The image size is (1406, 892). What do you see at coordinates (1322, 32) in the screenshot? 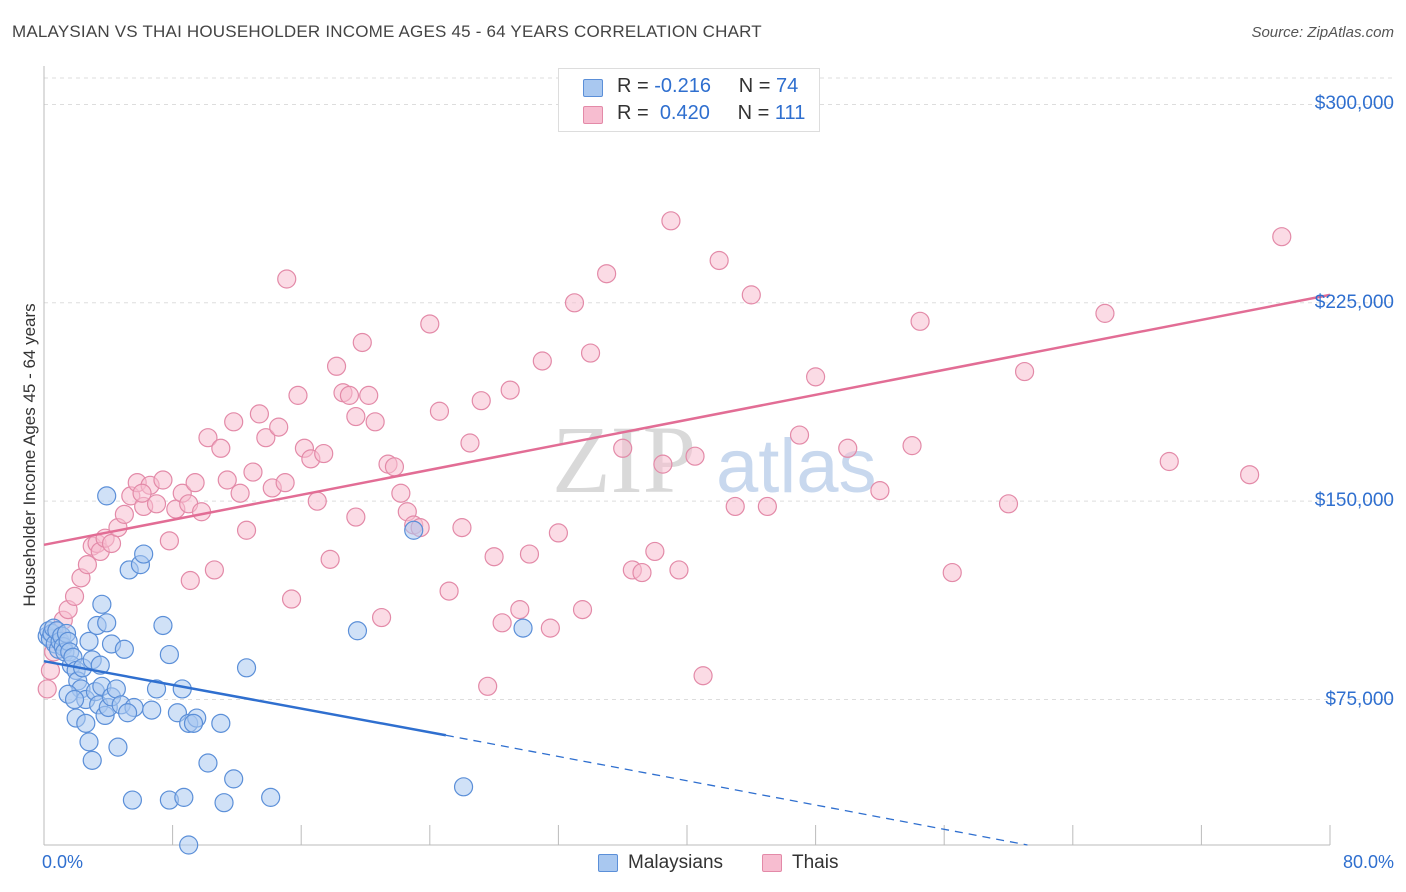
I see `source-label: Source: ZipAtlas.com` at bounding box center [1322, 32].